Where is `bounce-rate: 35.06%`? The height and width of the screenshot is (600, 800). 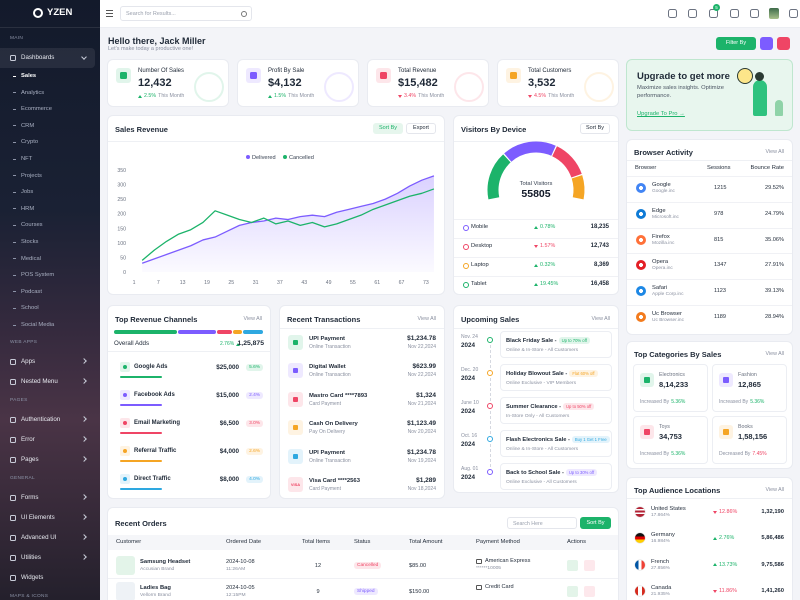
bounce-rate: 35.06% is located at coordinates (774, 239).